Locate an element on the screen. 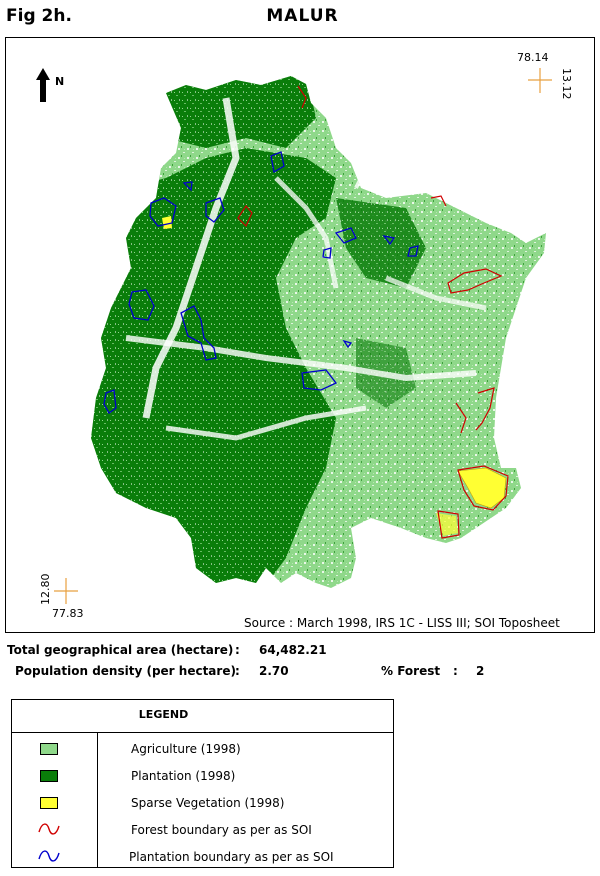 Image resolution: width=600 pixels, height=876 pixels. legend-label: Agriculture (1998) is located at coordinates (186, 749).